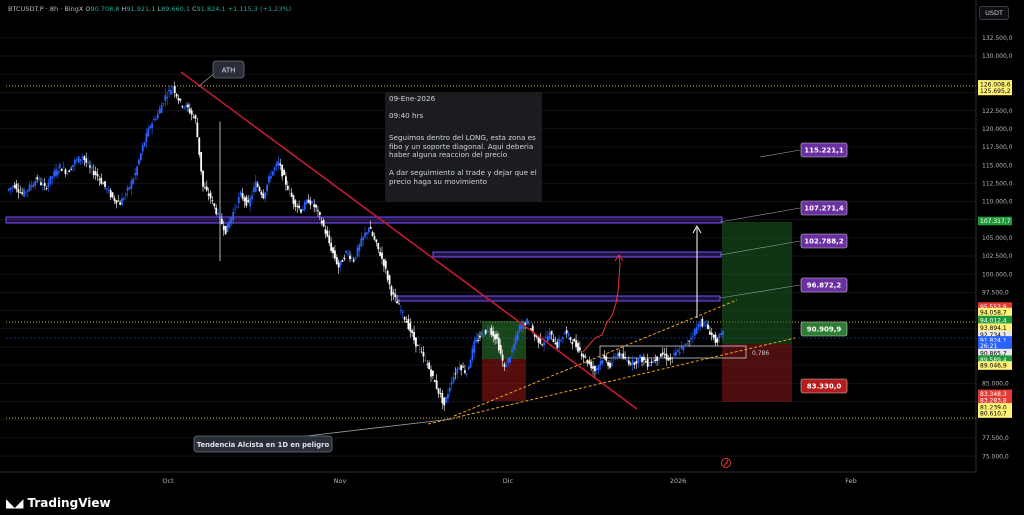 The width and height of the screenshot is (1024, 515). What do you see at coordinates (997, 202) in the screenshot?
I see `price-label-text: 110.000,0` at bounding box center [997, 202].